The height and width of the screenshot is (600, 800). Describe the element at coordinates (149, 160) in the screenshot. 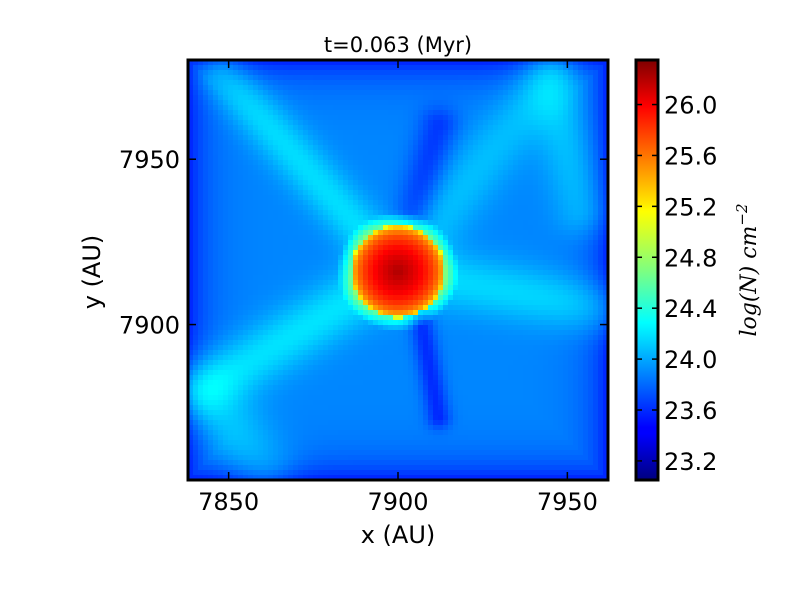

I see `y-tick-label: 7950` at that location.